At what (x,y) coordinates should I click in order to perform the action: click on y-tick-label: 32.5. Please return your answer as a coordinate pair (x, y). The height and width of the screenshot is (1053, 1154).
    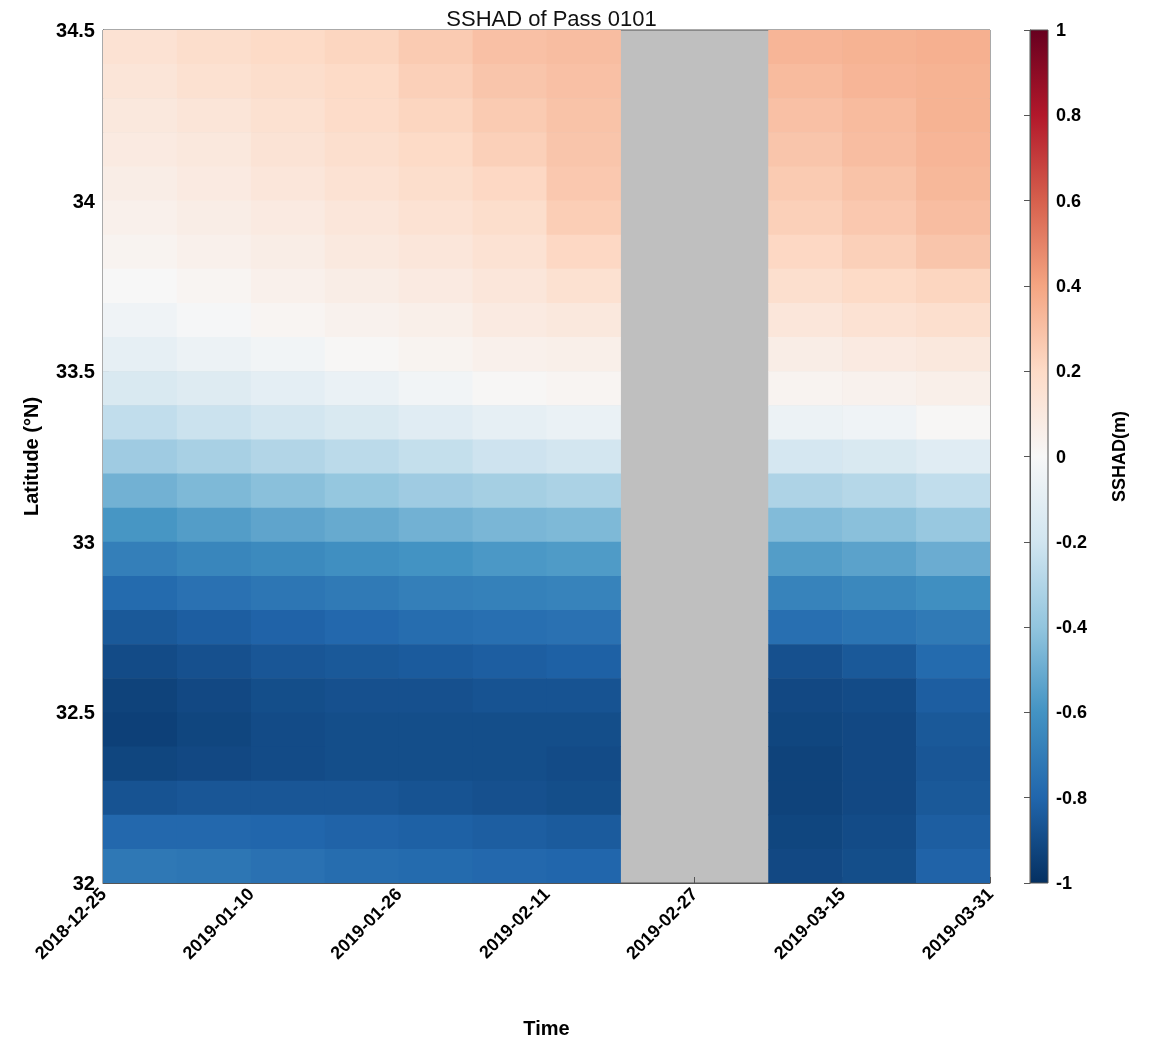
    Looking at the image, I should click on (75, 712).